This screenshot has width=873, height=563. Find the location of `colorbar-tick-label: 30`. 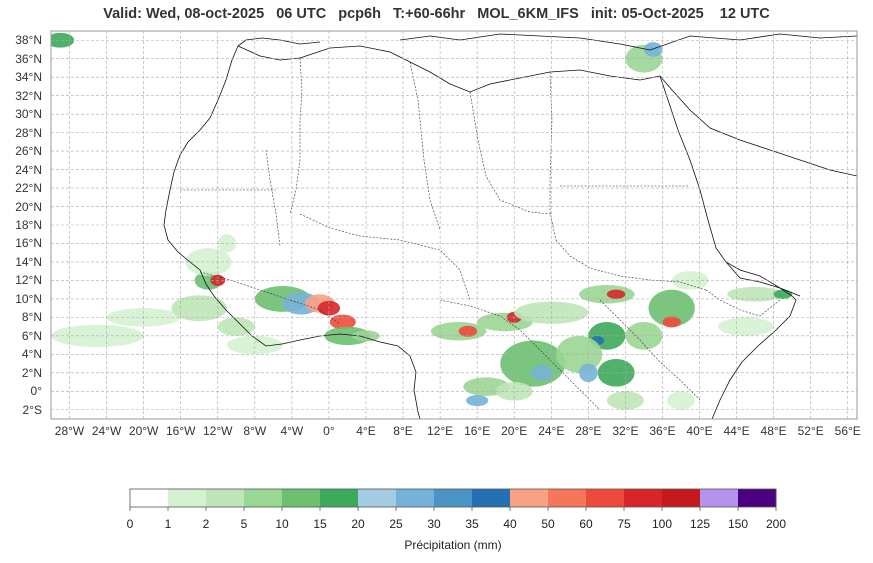

colorbar-tick-label: 30 is located at coordinates (434, 524).